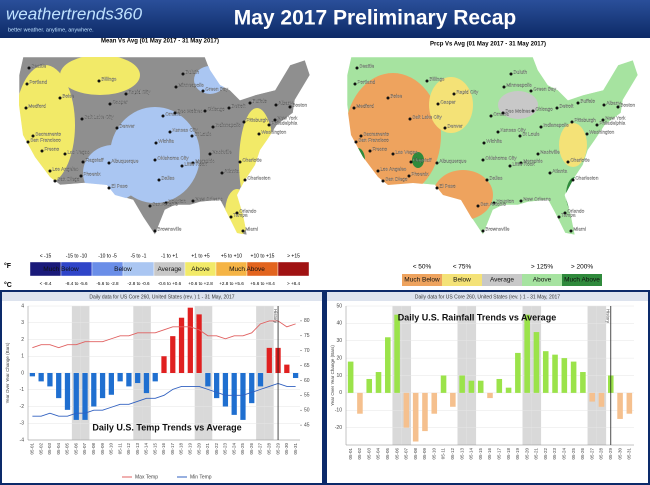  I want to click on city-label: New Orleans, so click(537, 199).